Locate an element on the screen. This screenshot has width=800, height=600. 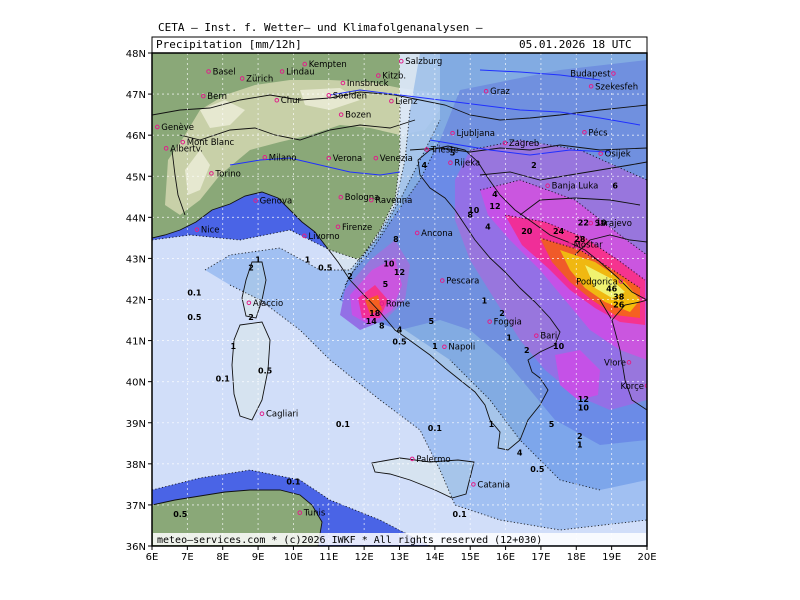
lat-tick-label: 40N is located at coordinates (136, 383).